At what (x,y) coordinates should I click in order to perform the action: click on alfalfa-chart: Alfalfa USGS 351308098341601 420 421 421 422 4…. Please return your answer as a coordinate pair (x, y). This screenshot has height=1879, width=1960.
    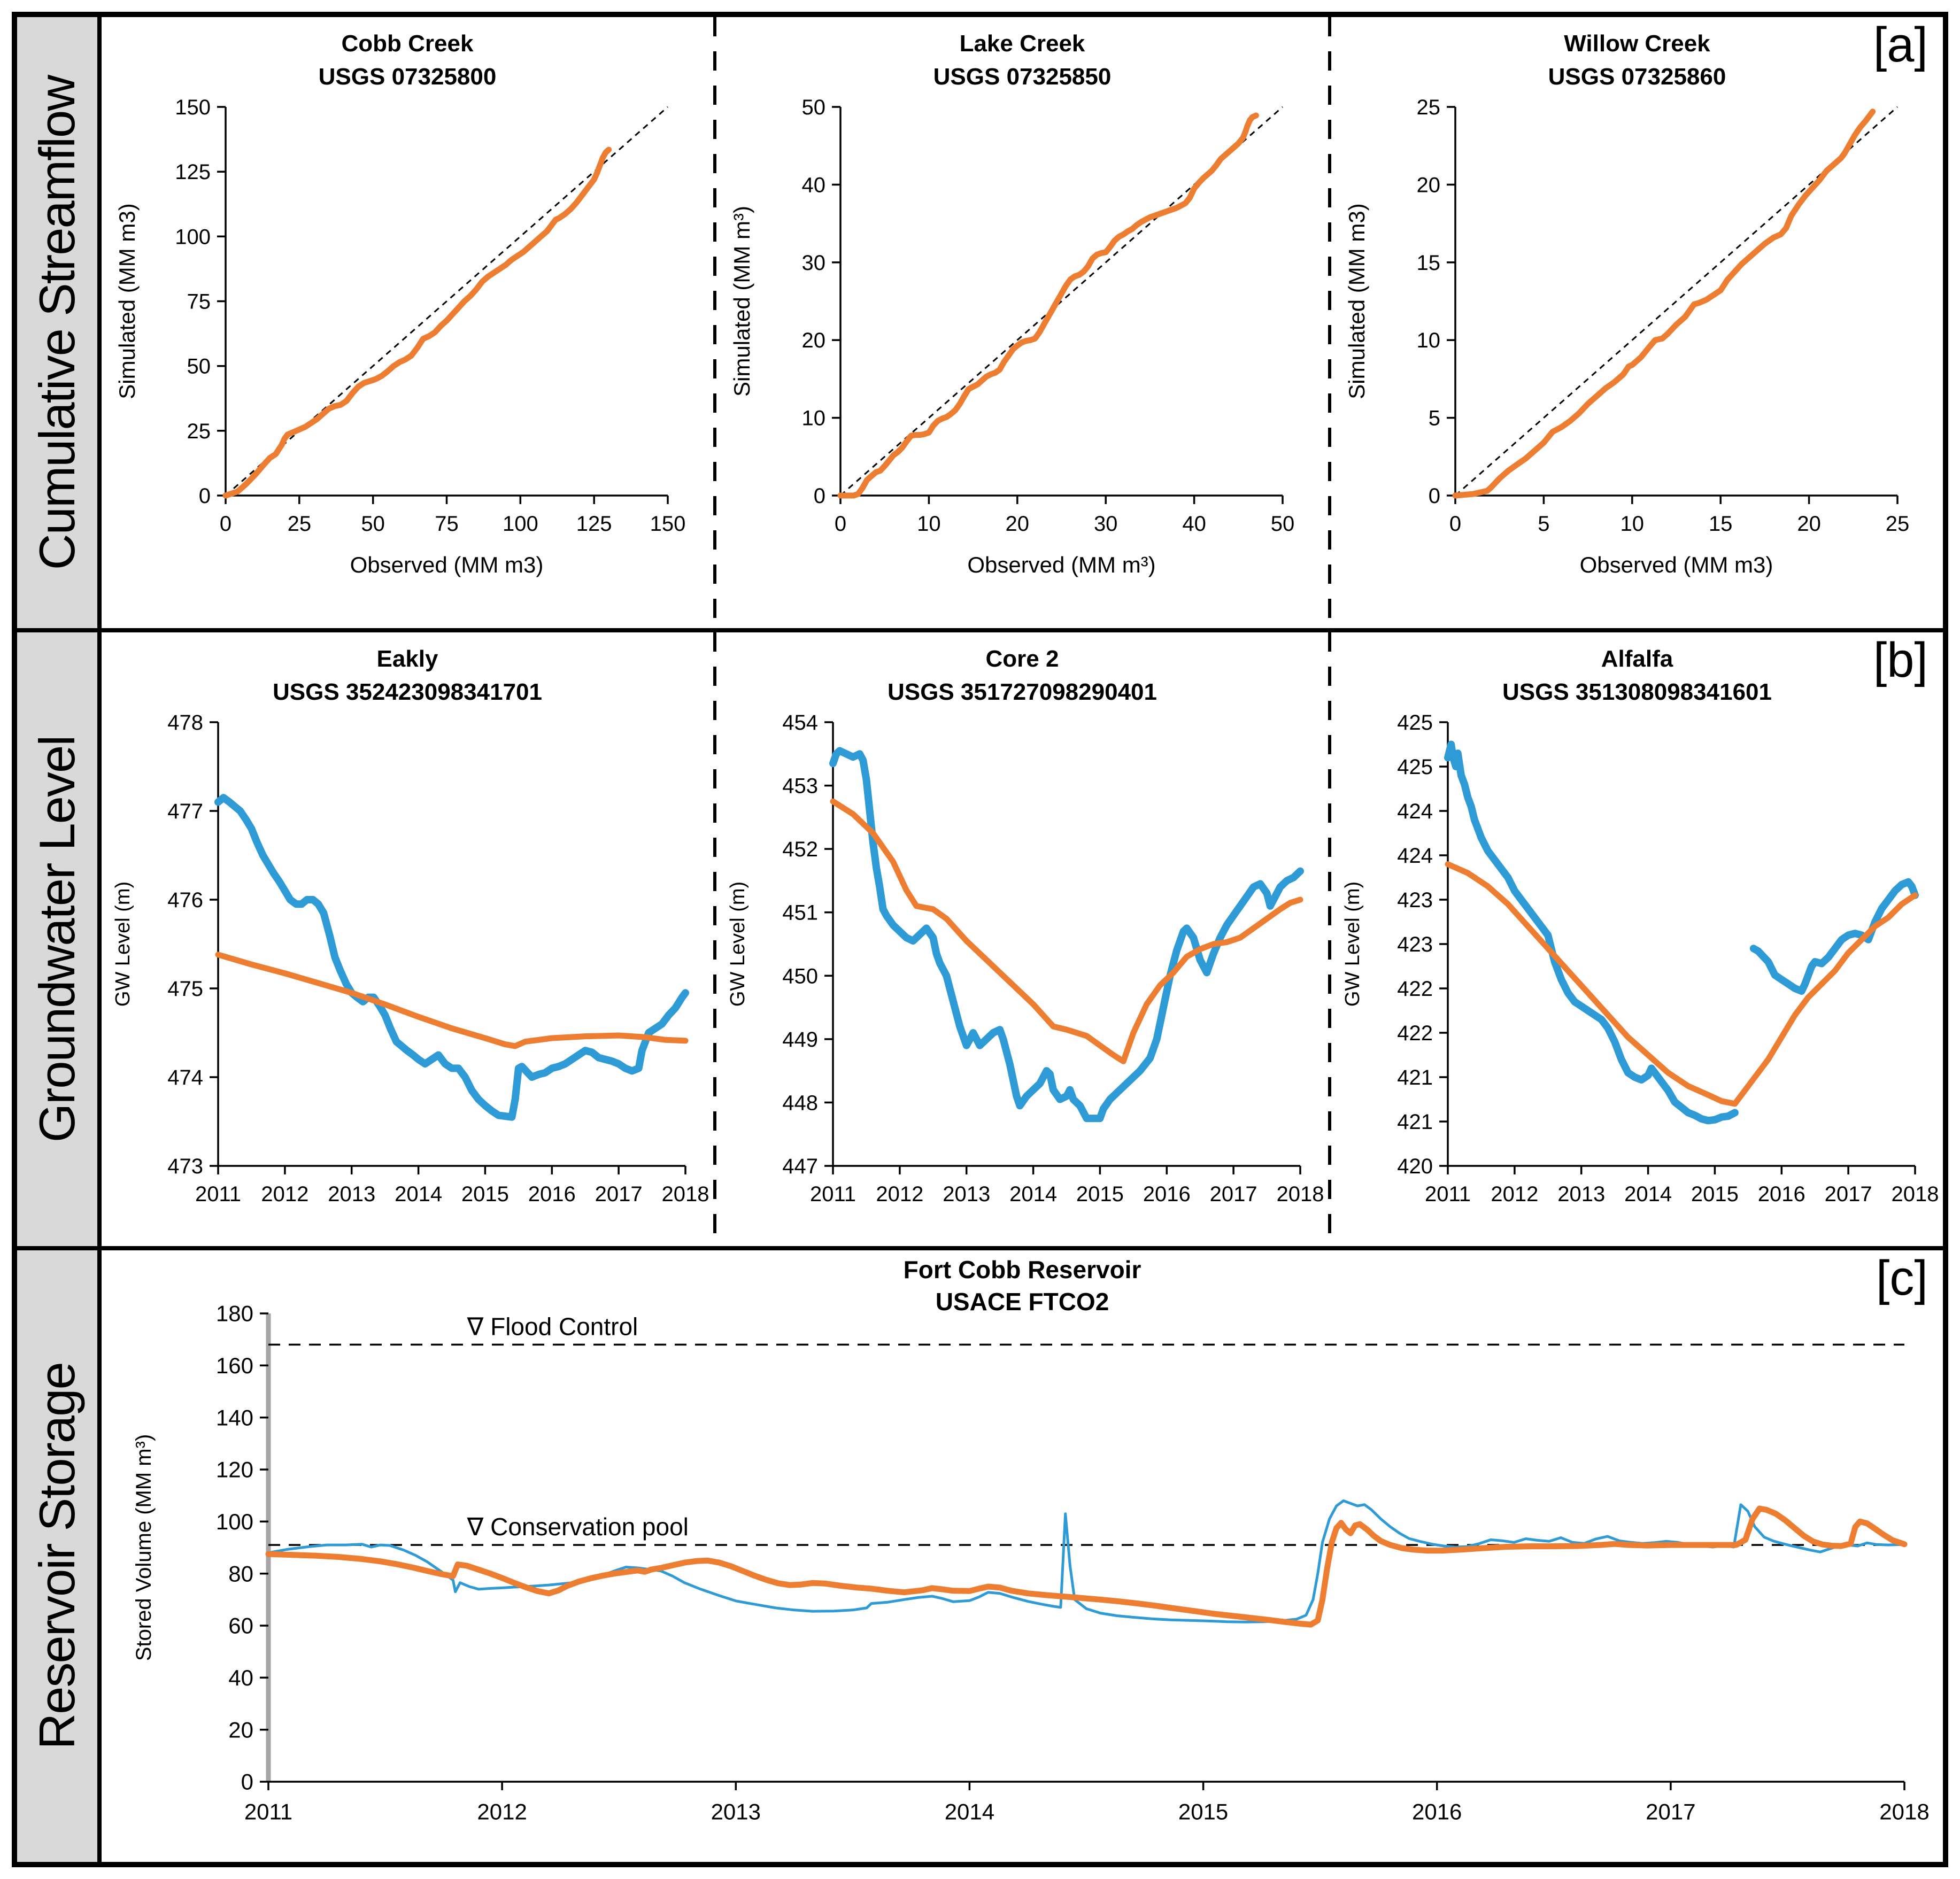
    Looking at the image, I should click on (1640, 926).